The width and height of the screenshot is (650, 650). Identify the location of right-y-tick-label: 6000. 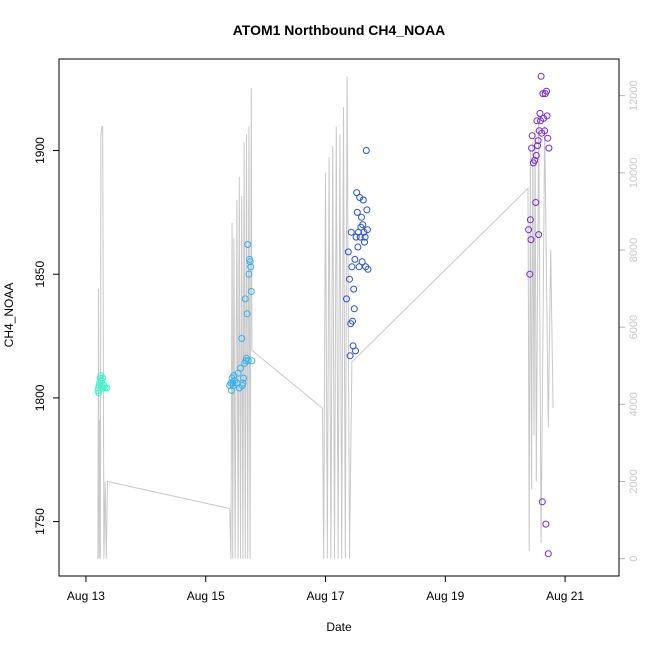
(634, 327).